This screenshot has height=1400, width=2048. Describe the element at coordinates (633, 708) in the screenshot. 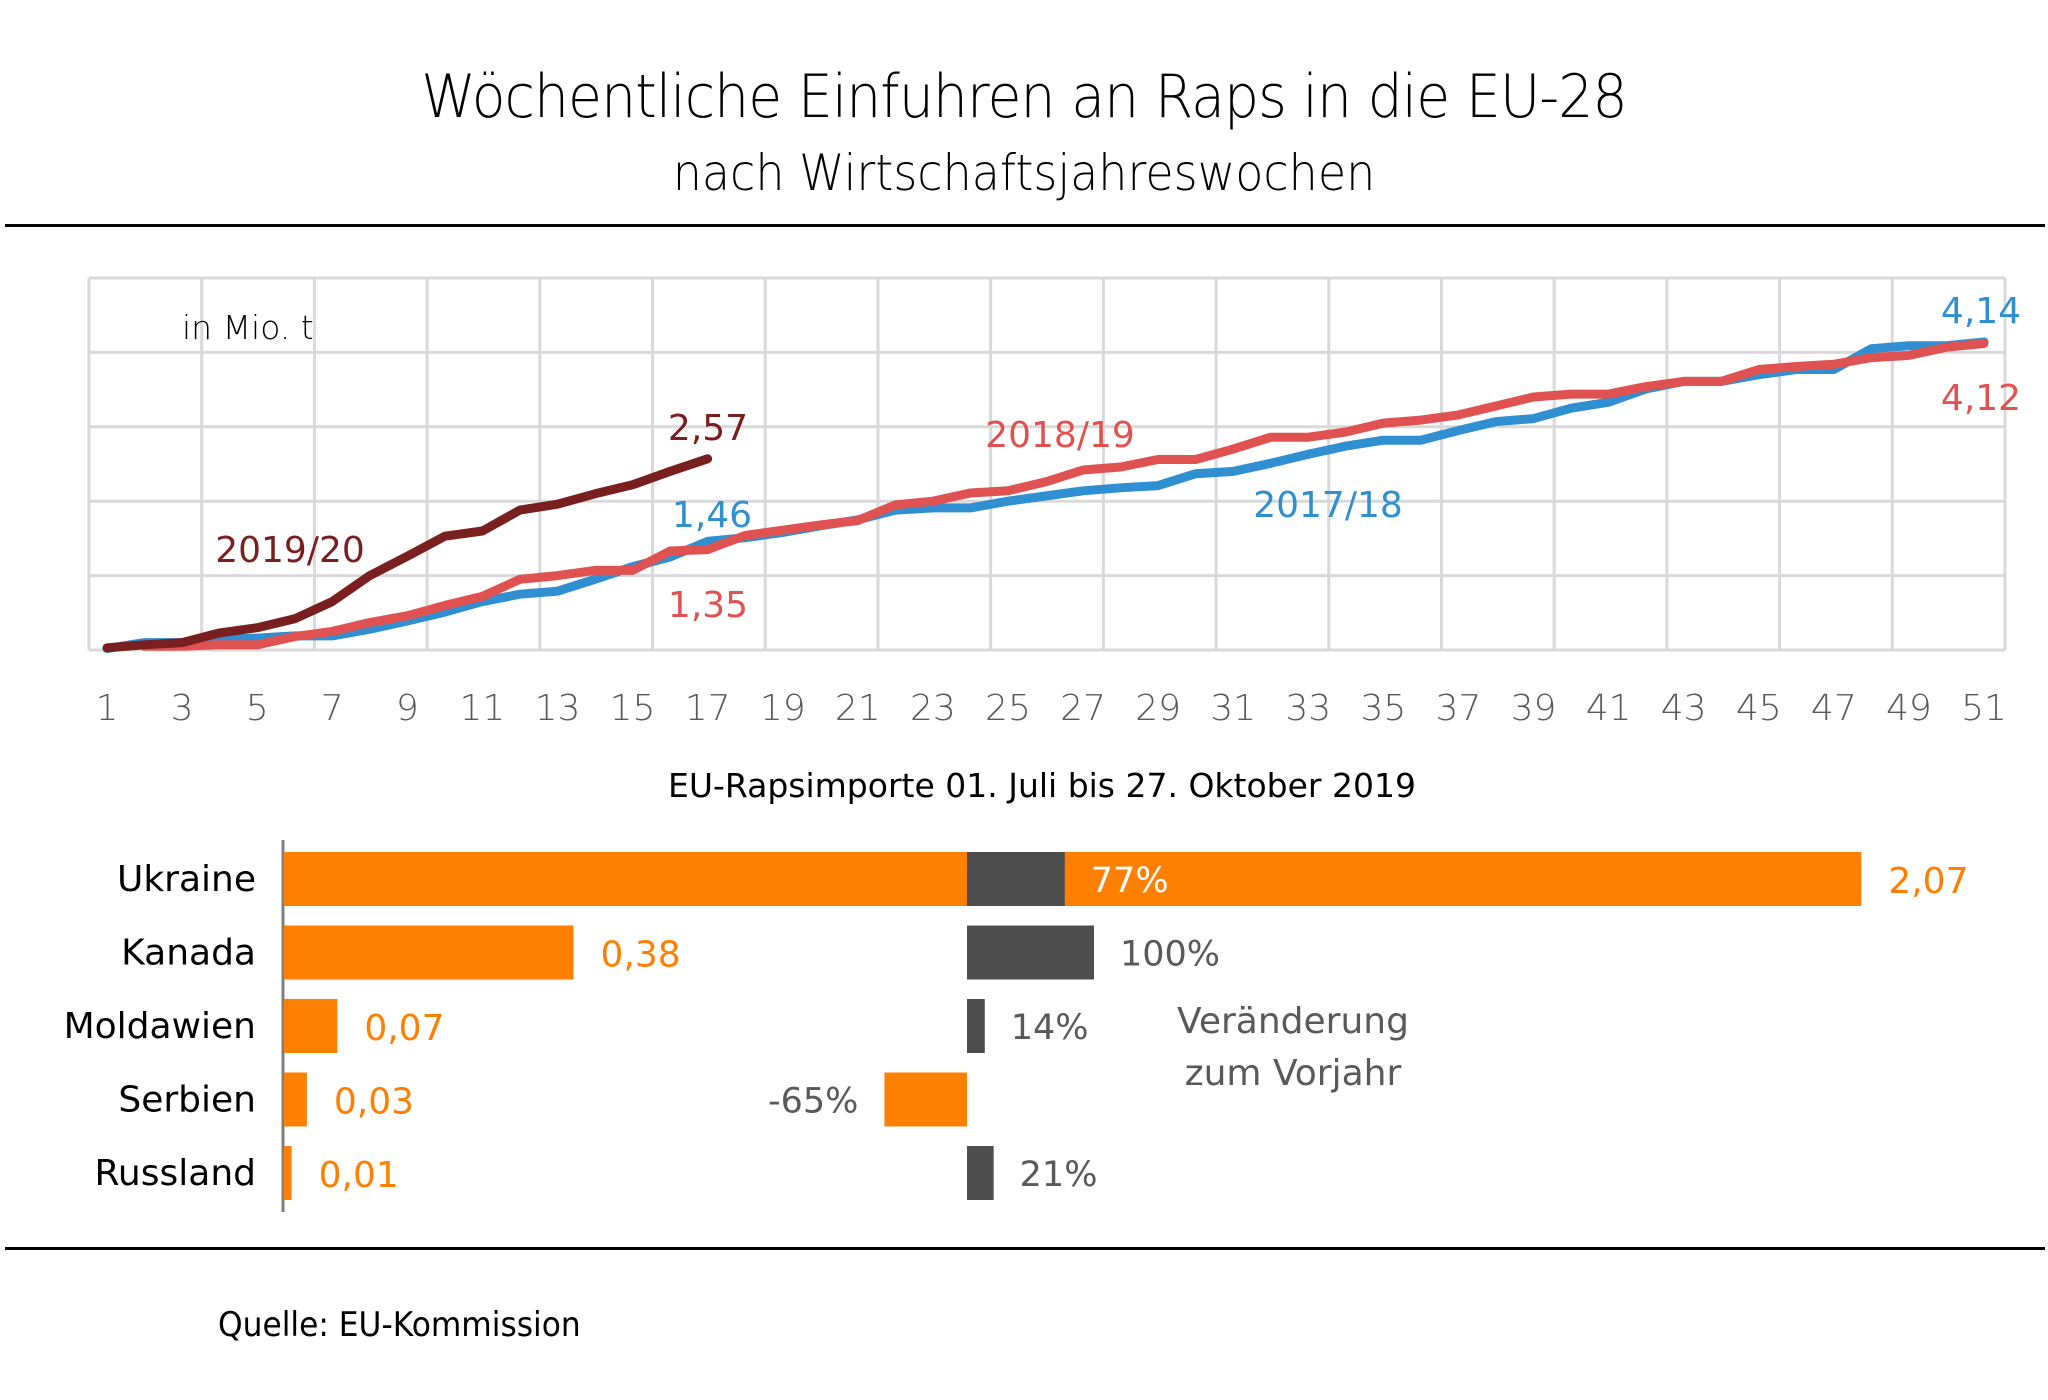

I see `x-tick-label: 15` at that location.